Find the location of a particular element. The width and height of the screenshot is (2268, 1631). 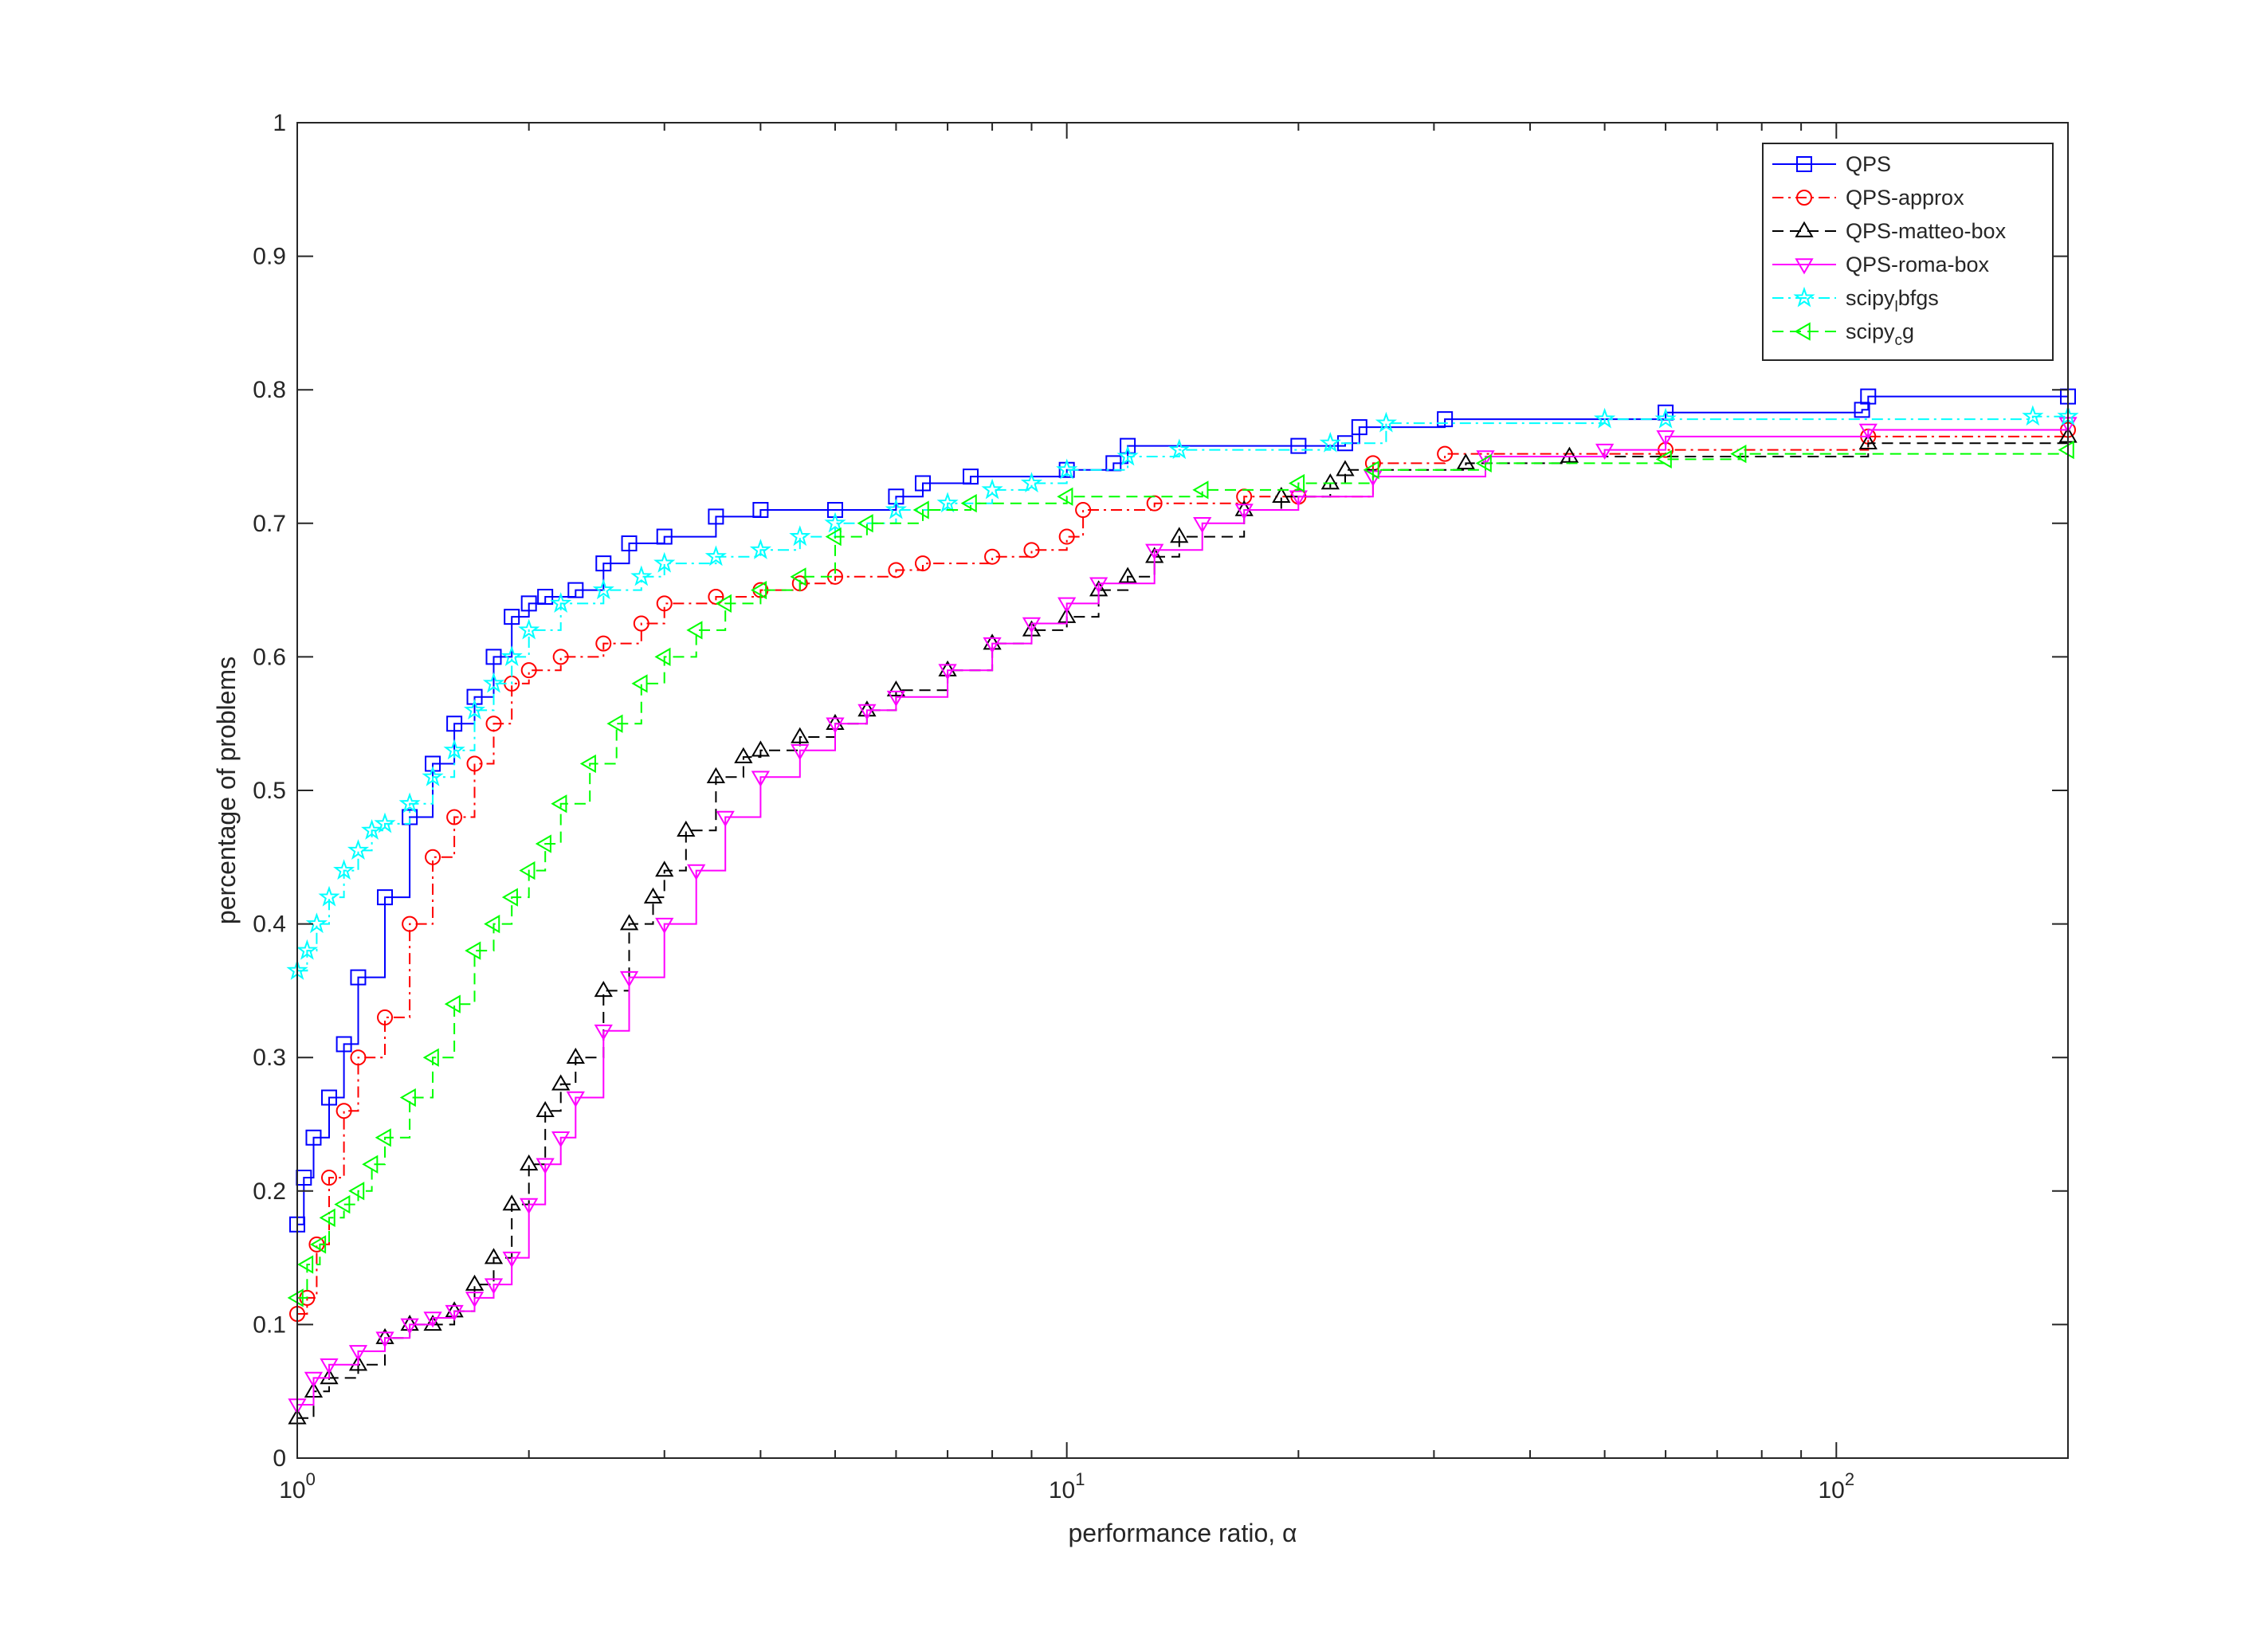

y-tick-label-10: 1 is located at coordinates (279, 123).